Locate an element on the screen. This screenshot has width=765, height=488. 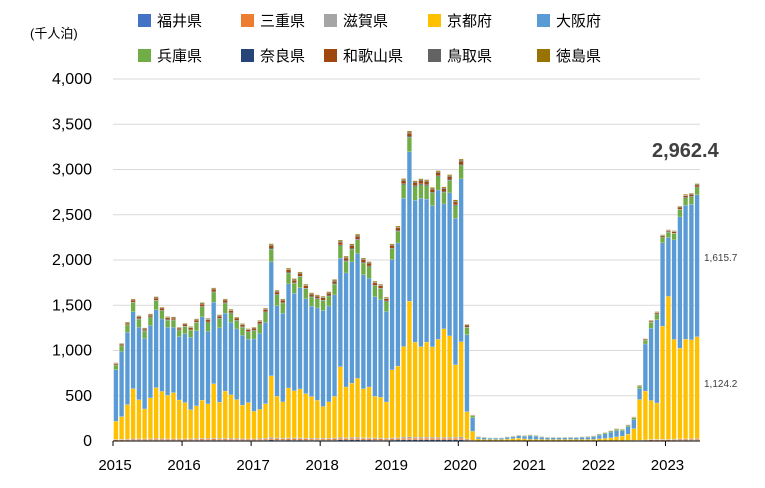
x-tick-label: 2015 is located at coordinates (114, 465).